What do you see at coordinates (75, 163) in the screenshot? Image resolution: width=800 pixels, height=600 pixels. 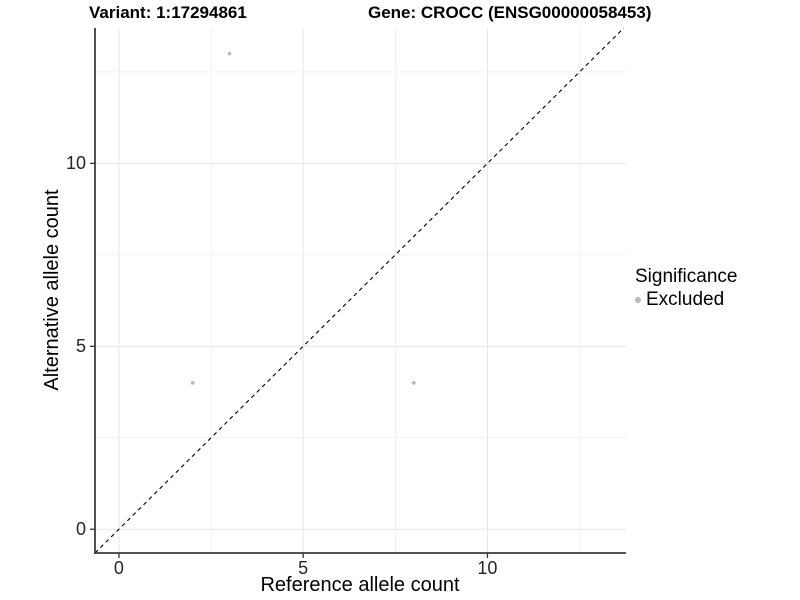 I see `y-tick-label: 10` at bounding box center [75, 163].